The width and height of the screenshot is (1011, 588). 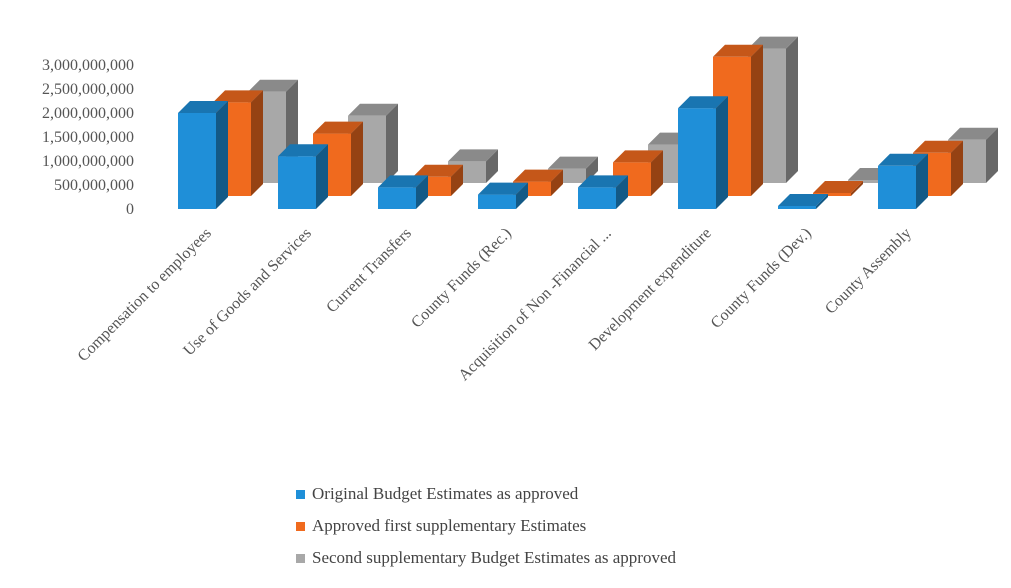 What do you see at coordinates (88, 89) in the screenshot?
I see `y-tick-label: 2,500,000,000` at bounding box center [88, 89].